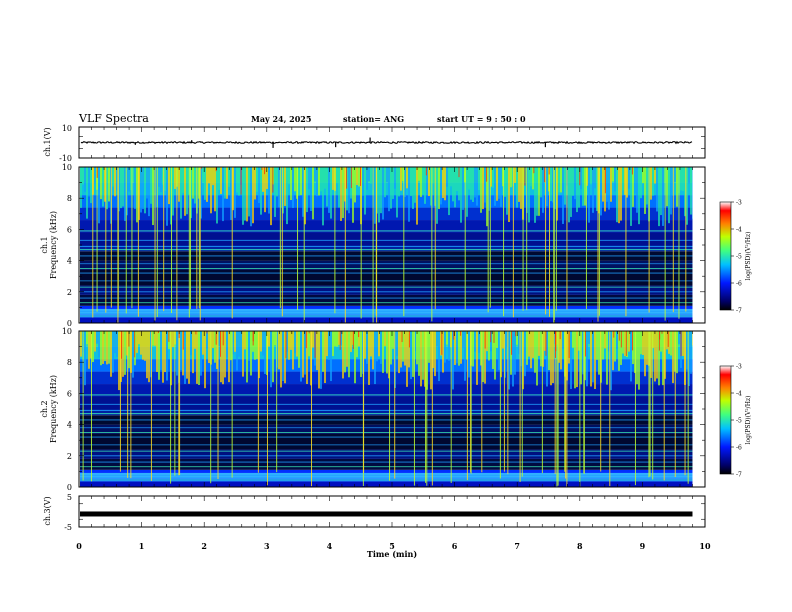 Image resolution: width=792 pixels, height=612 pixels. I want to click on x-tick-label: 2, so click(204, 546).